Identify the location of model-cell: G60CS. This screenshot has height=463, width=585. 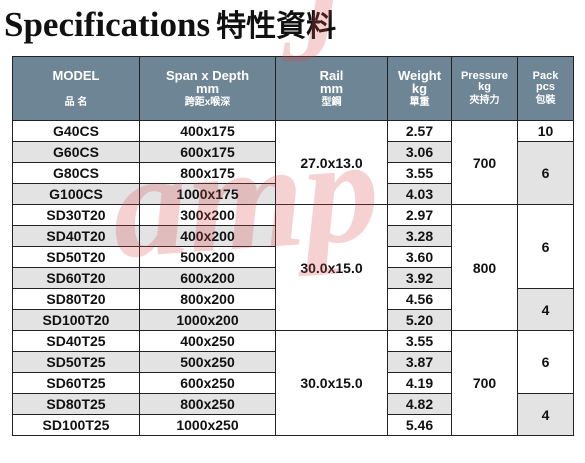
(76, 152).